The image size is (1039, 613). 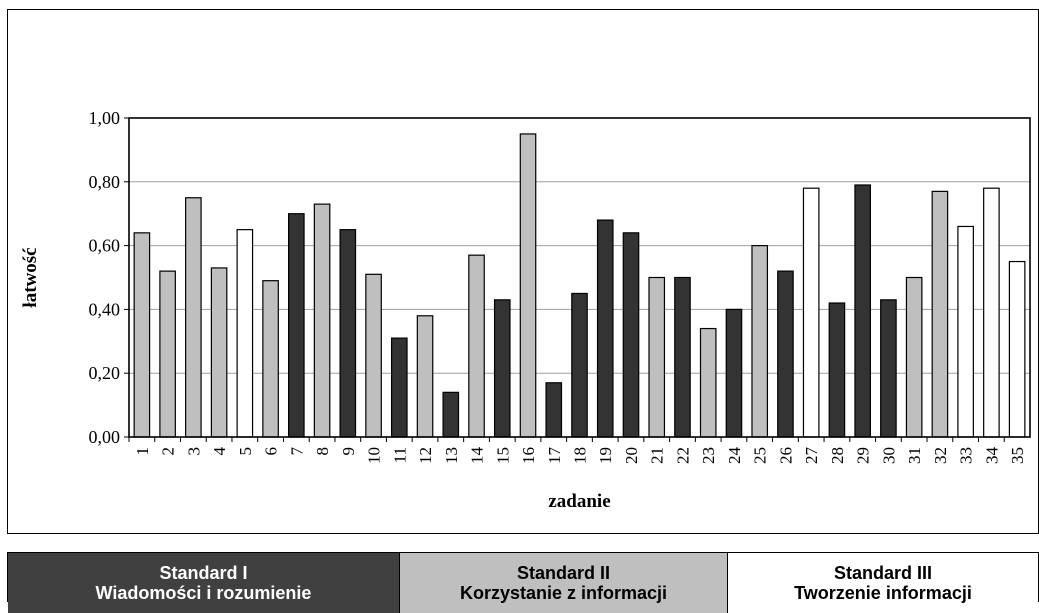 What do you see at coordinates (605, 455) in the screenshot?
I see `x-tick-label: 19` at bounding box center [605, 455].